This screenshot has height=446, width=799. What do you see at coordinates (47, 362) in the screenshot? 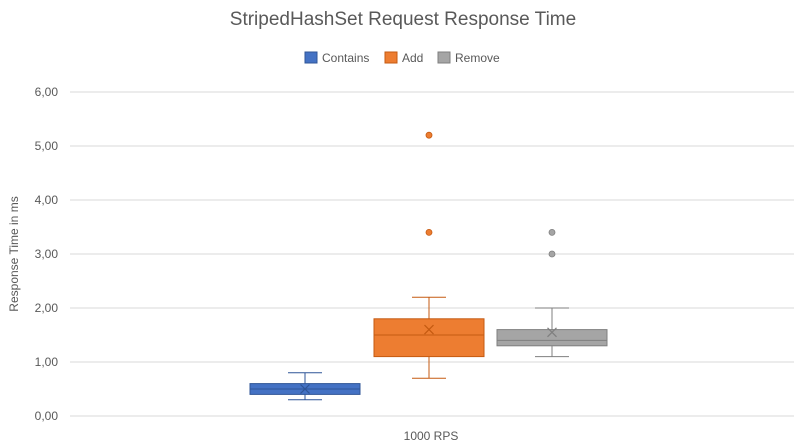
I see `y-tick-label: 1,00` at bounding box center [47, 362].